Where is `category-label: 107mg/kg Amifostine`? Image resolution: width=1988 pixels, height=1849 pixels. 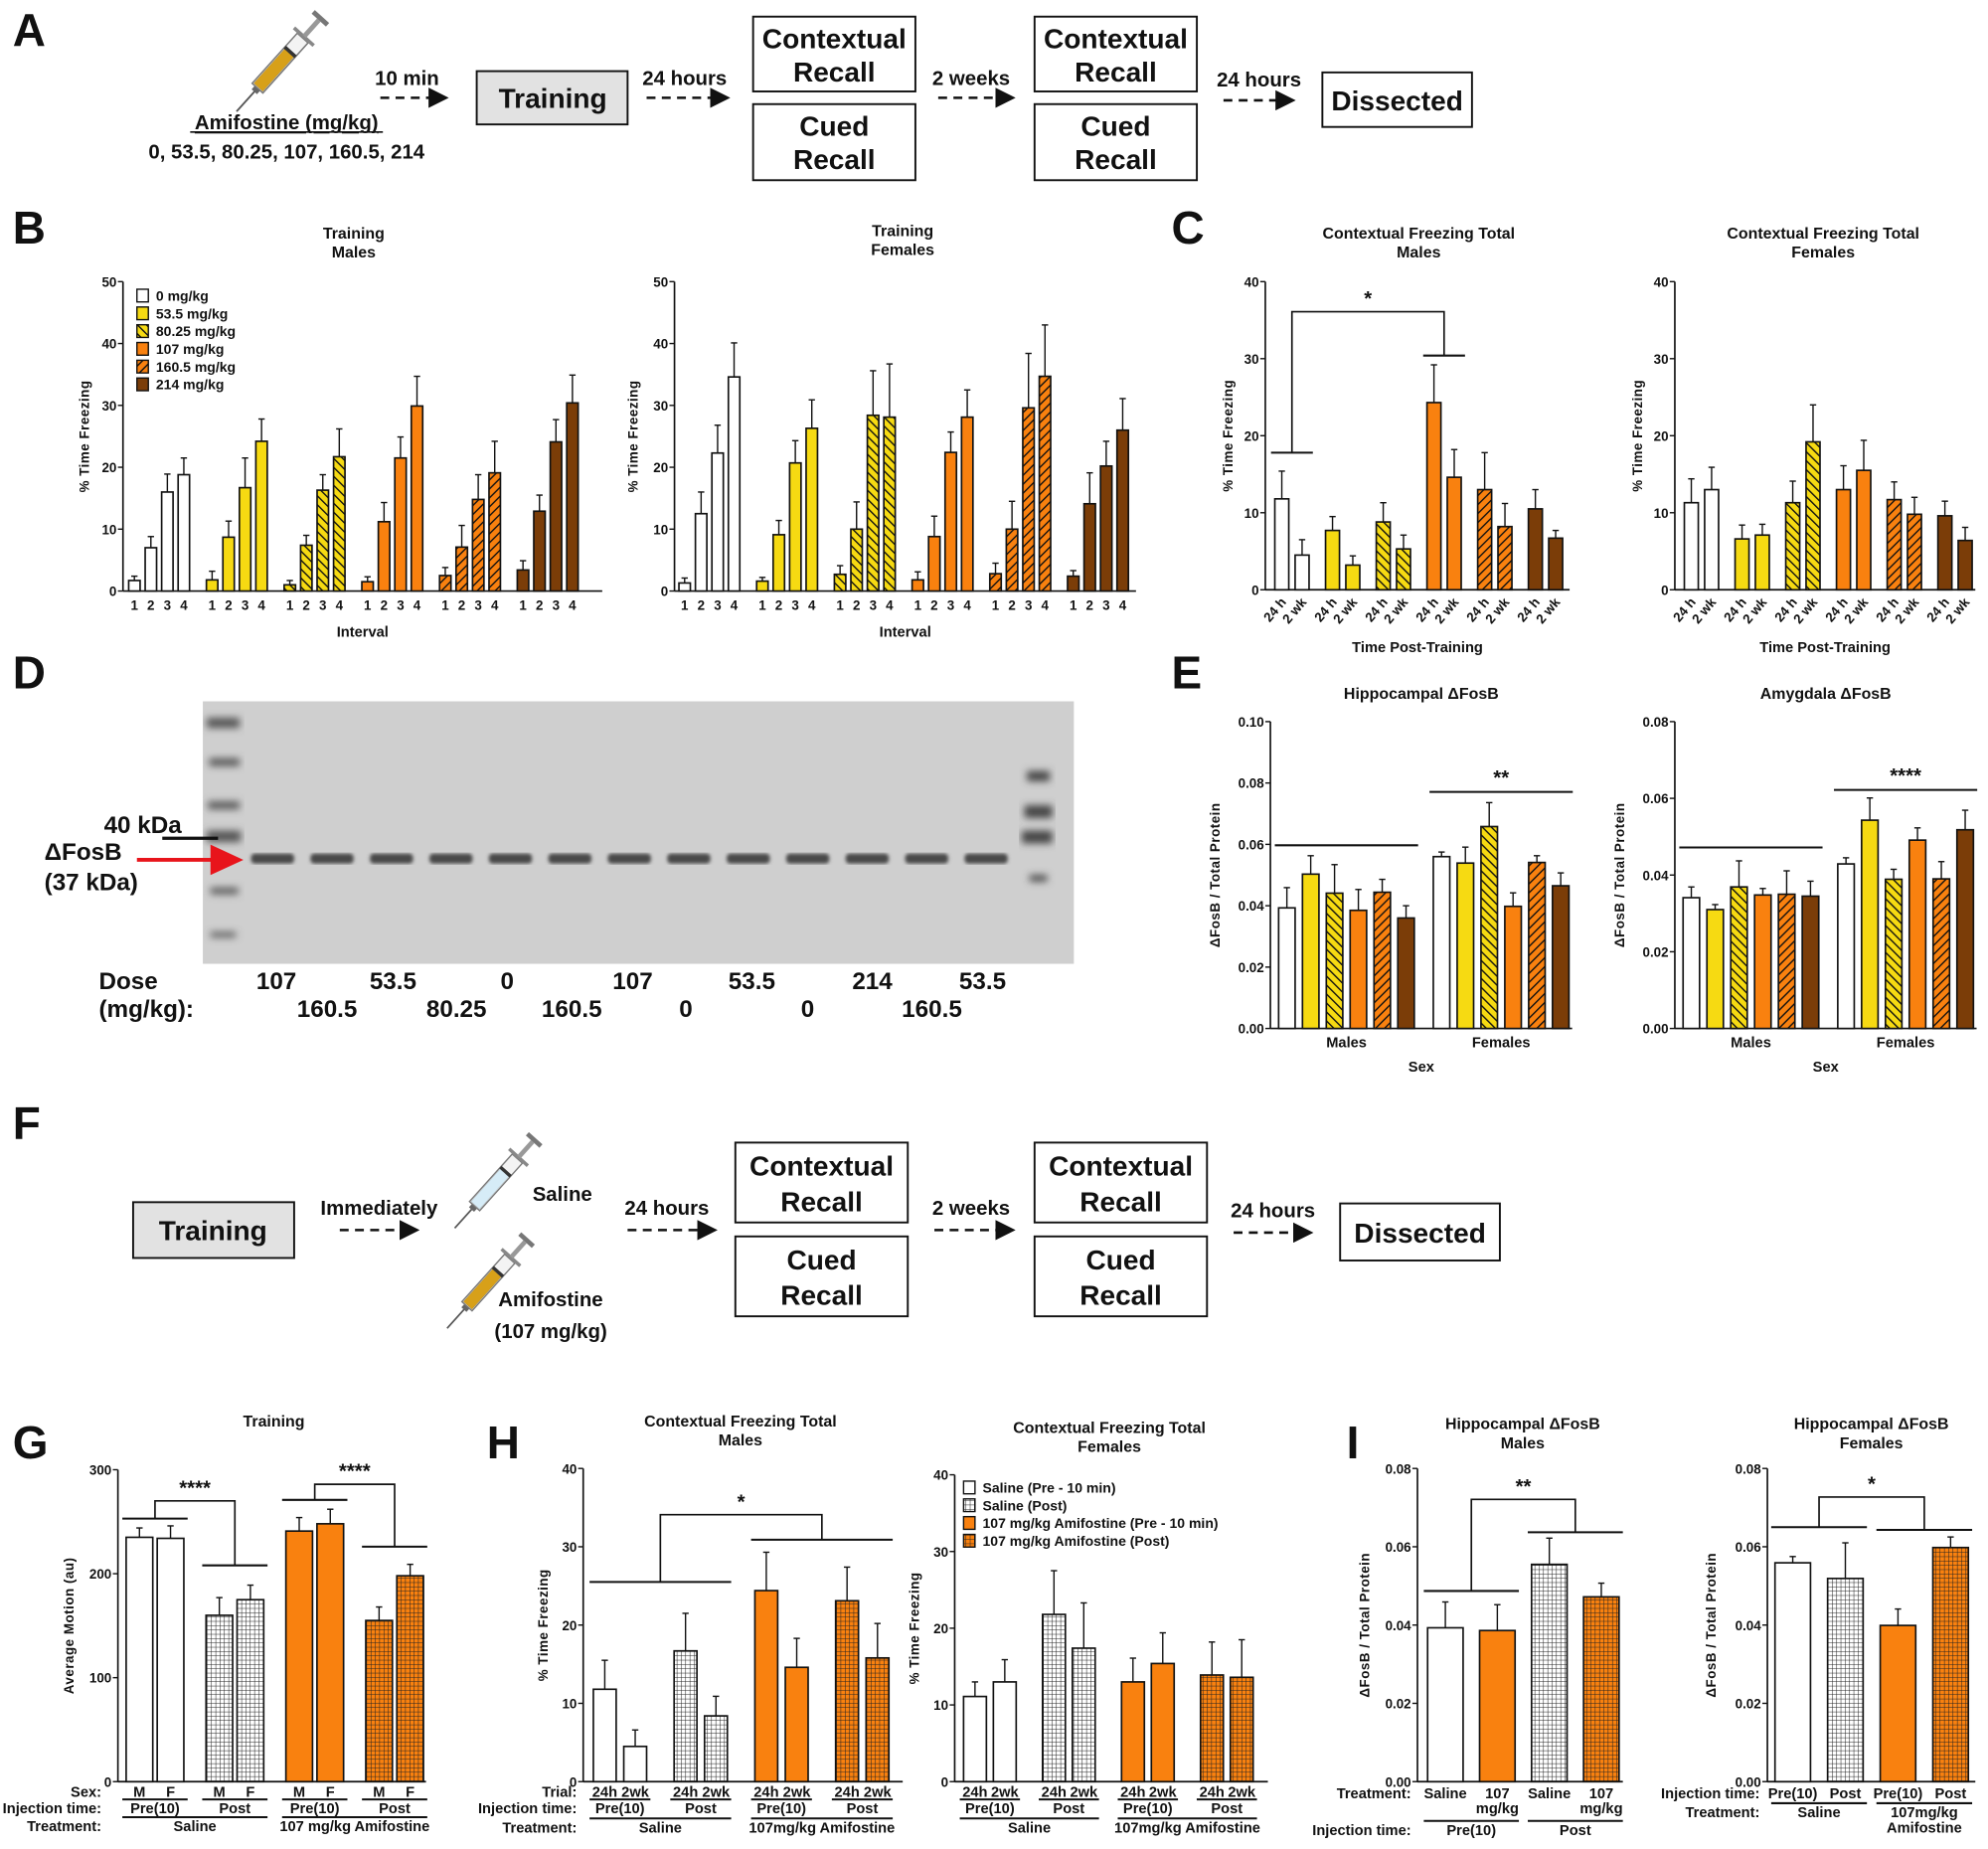
category-label: 107mg/kg Amifostine is located at coordinates (1187, 1828).